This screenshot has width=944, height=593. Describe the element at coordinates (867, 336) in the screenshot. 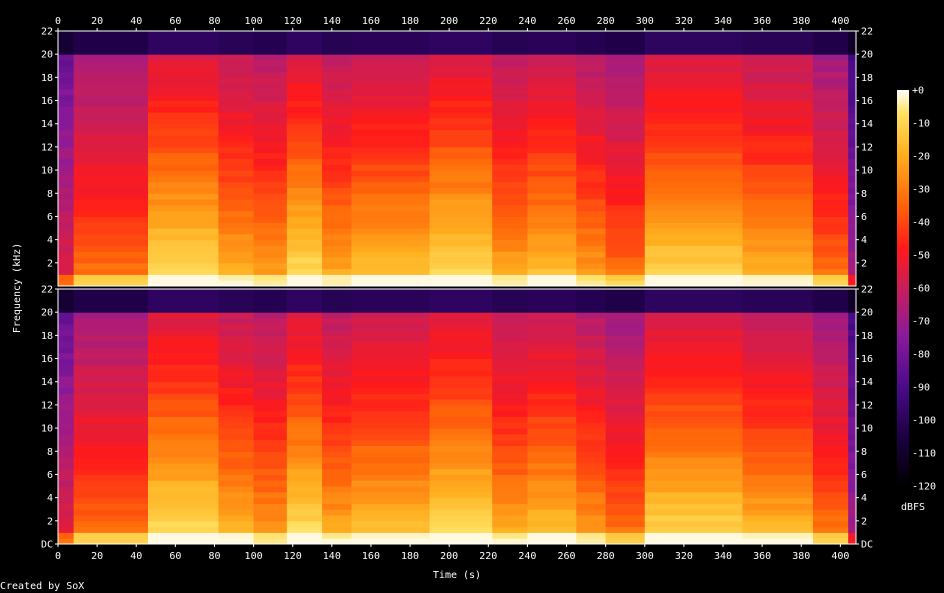

I see `y-tick-label-right: 18` at that location.